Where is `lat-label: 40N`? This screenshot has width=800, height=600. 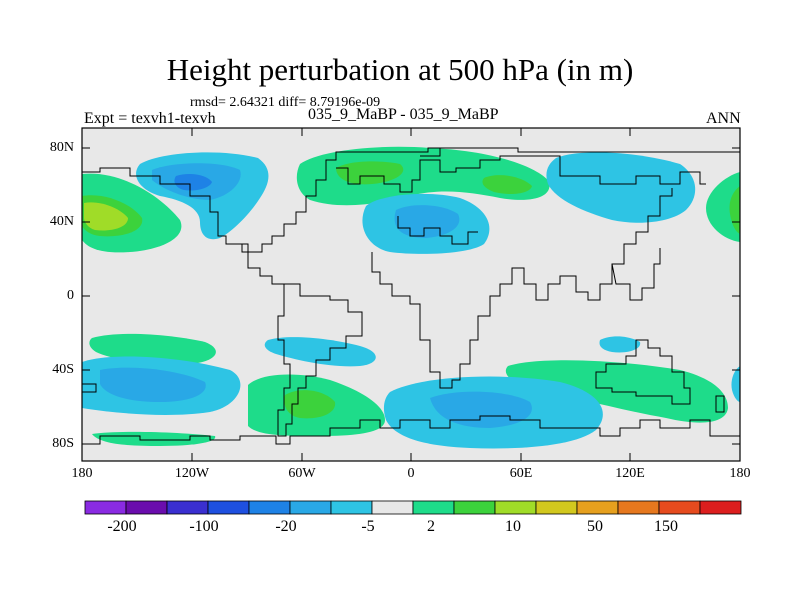
lat-label: 40N is located at coordinates (61, 221).